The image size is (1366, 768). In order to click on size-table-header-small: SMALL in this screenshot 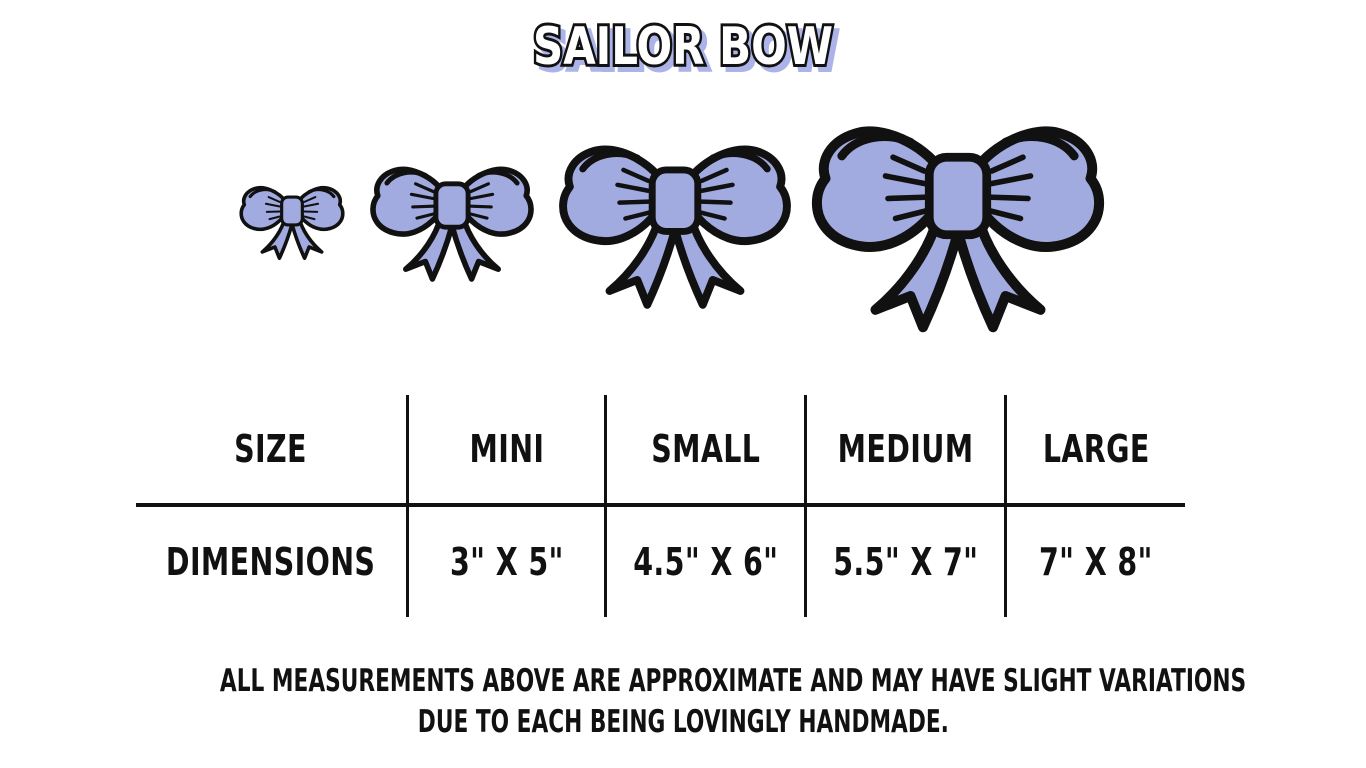, I will do `click(704, 451)`.